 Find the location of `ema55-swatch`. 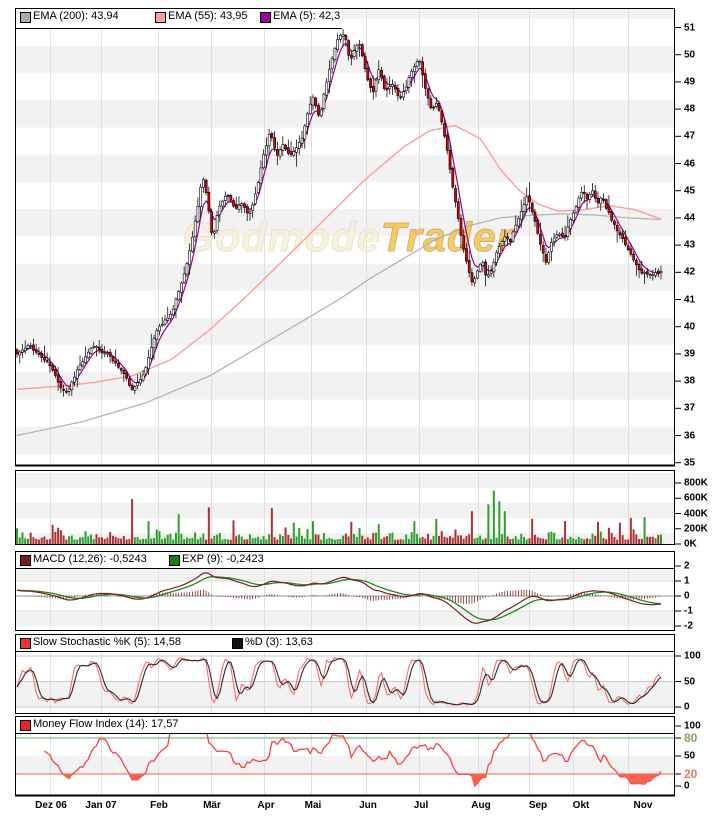

ema55-swatch is located at coordinates (160, 17).